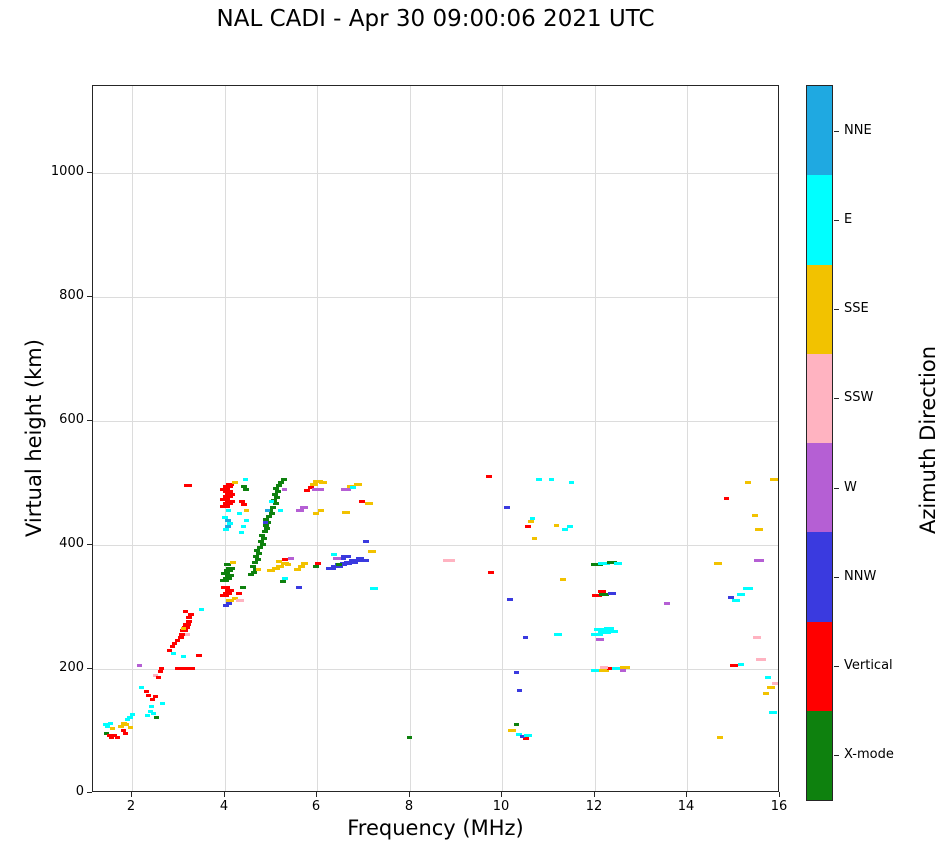  Describe the element at coordinates (819, 488) in the screenshot. I see `colorbar-segment-w` at that location.